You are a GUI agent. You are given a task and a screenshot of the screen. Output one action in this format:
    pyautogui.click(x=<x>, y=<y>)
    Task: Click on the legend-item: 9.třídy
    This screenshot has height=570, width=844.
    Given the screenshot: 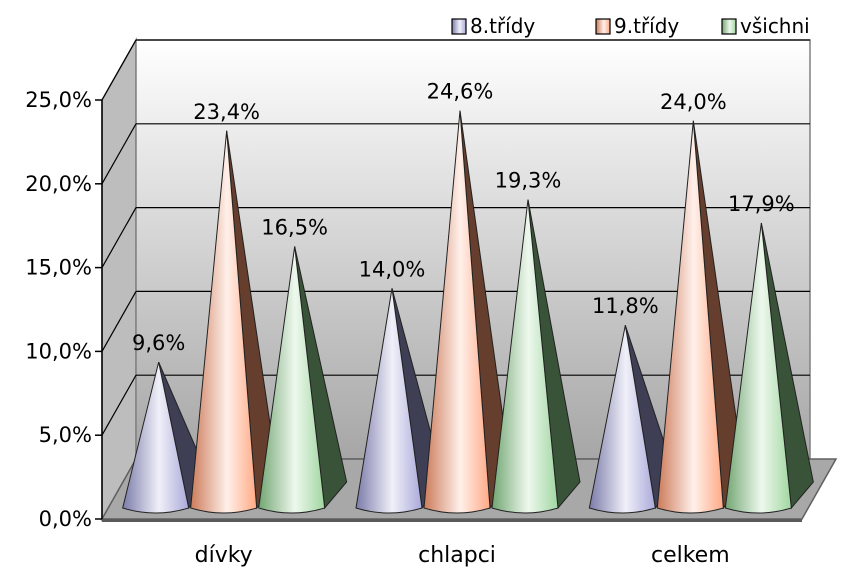 What is the action you would take?
    pyautogui.click(x=637, y=26)
    